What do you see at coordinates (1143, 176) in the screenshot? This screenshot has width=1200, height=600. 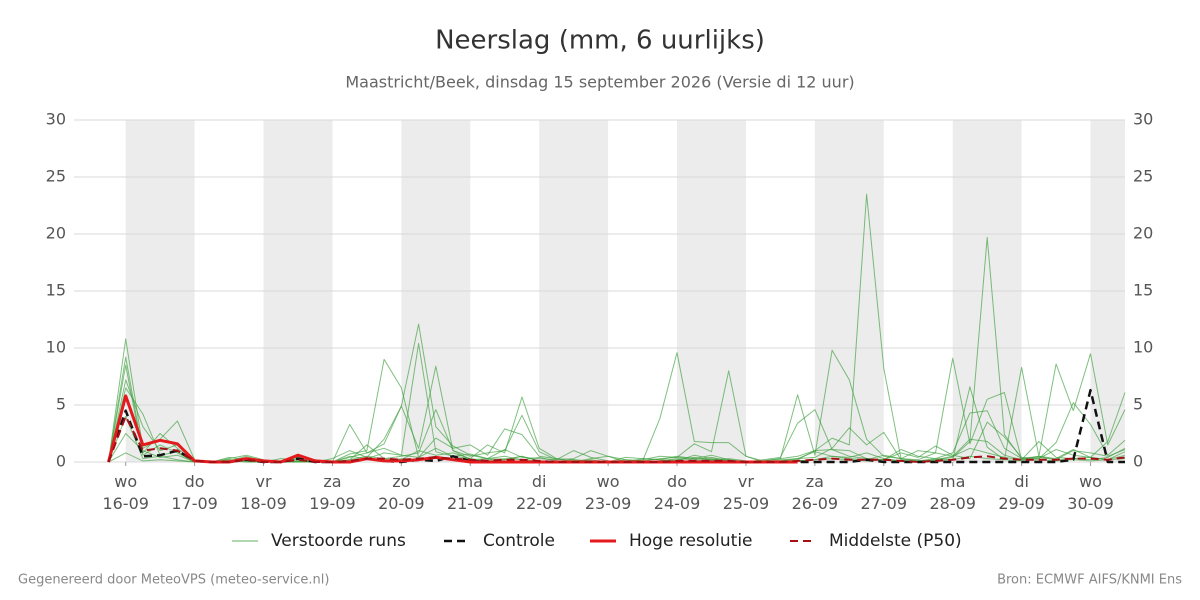 I see `y2-tick-label: 25` at bounding box center [1143, 176].